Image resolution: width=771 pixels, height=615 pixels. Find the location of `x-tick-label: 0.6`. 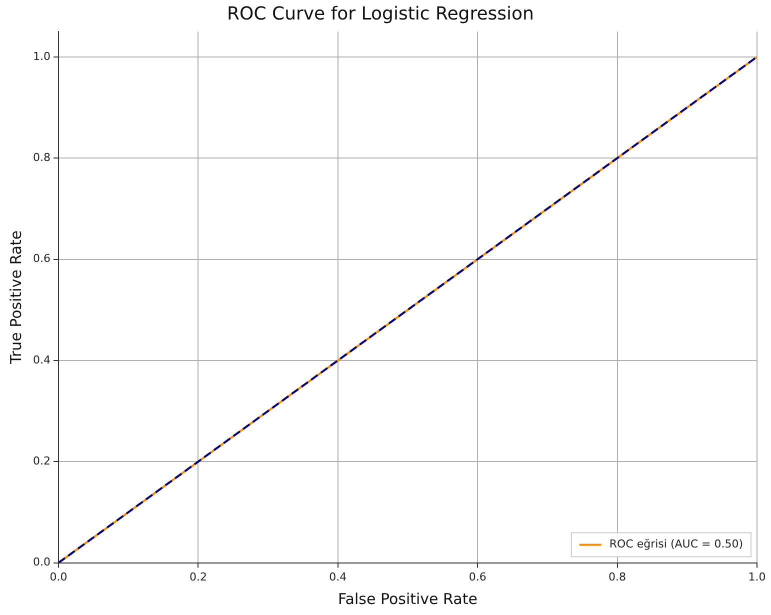

x-tick-label: 0.6 is located at coordinates (477, 577).